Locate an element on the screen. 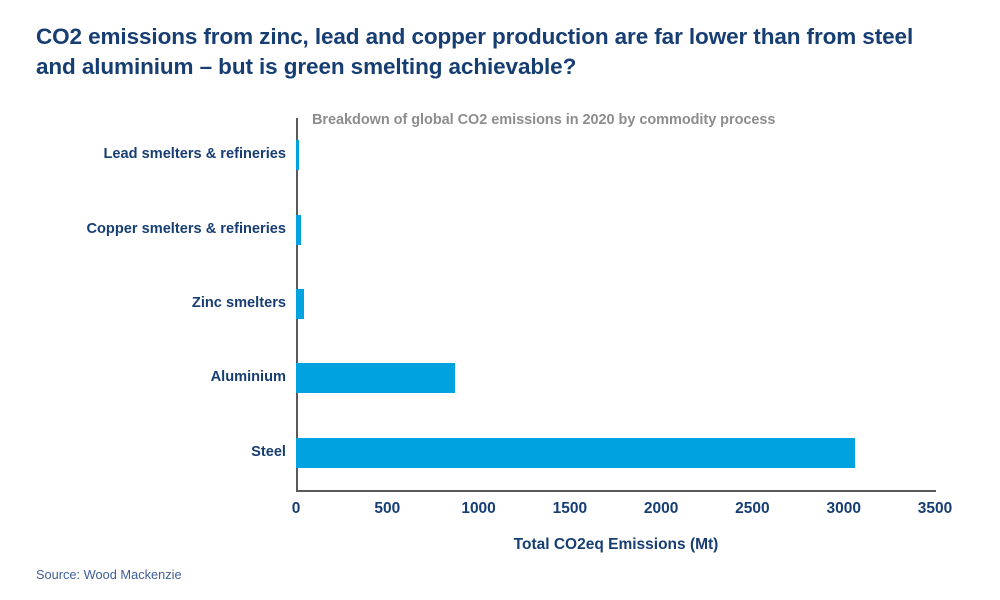 The width and height of the screenshot is (1000, 600). x-axis-tick-label: 3500 is located at coordinates (935, 508).